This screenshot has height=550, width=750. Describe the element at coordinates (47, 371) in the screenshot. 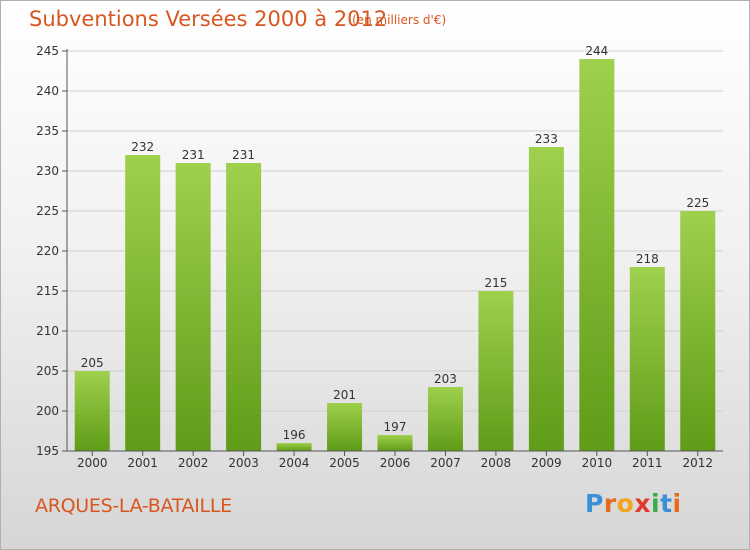

I see `y-tick-label: 205` at that location.